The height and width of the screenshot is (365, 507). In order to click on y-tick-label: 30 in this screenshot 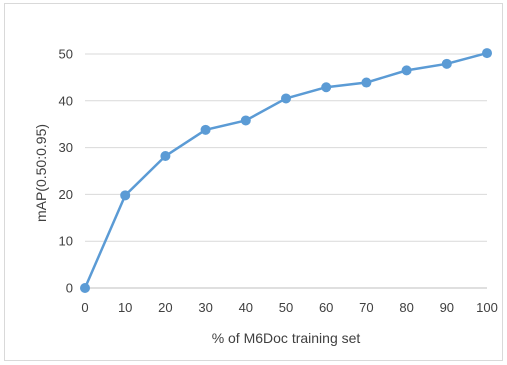, I will do `click(66, 147)`.